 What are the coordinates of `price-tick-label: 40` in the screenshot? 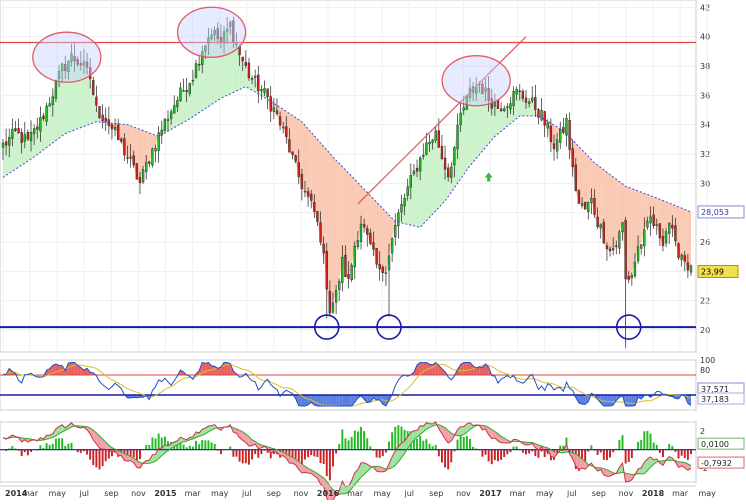 It's located at (705, 37).